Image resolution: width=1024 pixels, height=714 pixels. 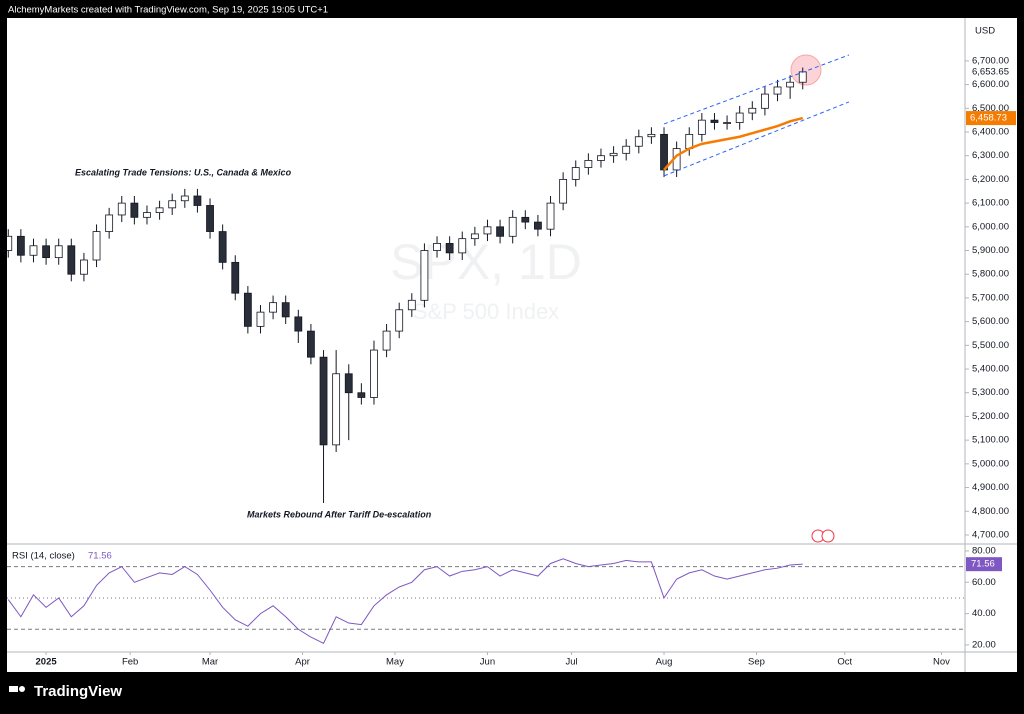 What do you see at coordinates (47, 662) in the screenshot?
I see `x-tick-label: 2025` at bounding box center [47, 662].